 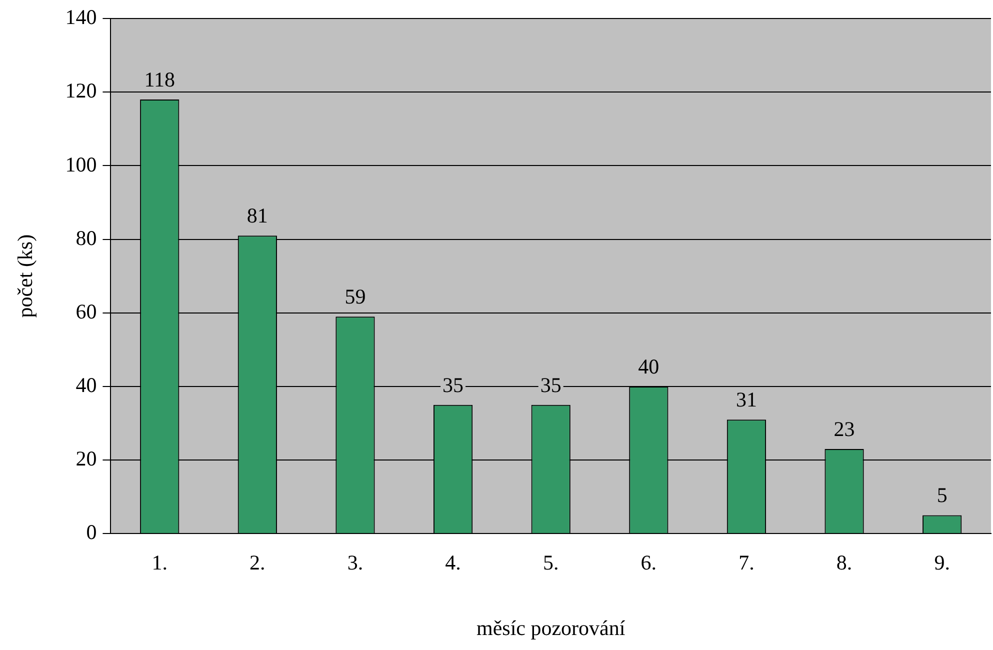 What do you see at coordinates (86, 384) in the screenshot?
I see `y-tick-label: 40` at bounding box center [86, 384].